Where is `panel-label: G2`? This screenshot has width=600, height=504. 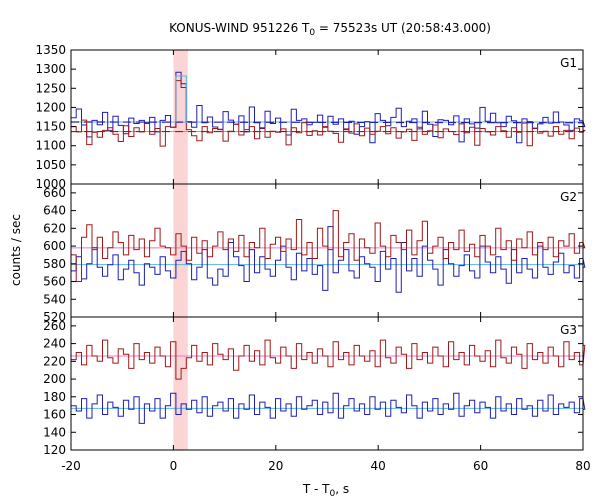
panel-label: G2 is located at coordinates (568, 197).